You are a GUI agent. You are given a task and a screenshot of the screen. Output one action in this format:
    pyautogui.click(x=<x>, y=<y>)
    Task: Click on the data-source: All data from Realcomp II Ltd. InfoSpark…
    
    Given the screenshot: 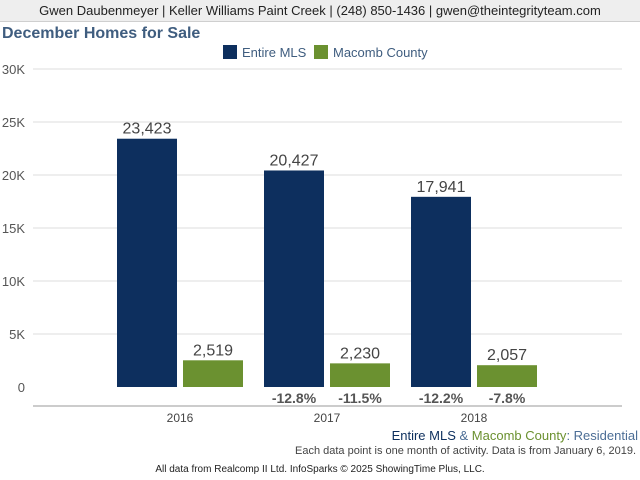 What is the action you would take?
    pyautogui.click(x=320, y=469)
    